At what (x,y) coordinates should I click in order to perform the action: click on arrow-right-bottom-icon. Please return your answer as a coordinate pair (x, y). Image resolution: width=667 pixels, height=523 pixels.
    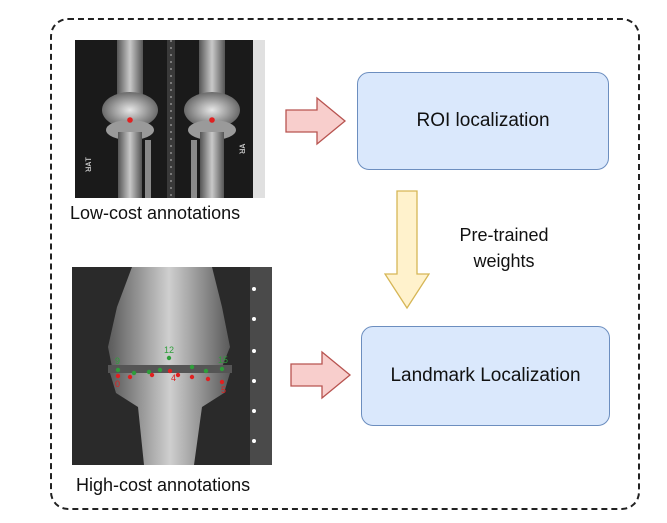
    Looking at the image, I should click on (321, 375).